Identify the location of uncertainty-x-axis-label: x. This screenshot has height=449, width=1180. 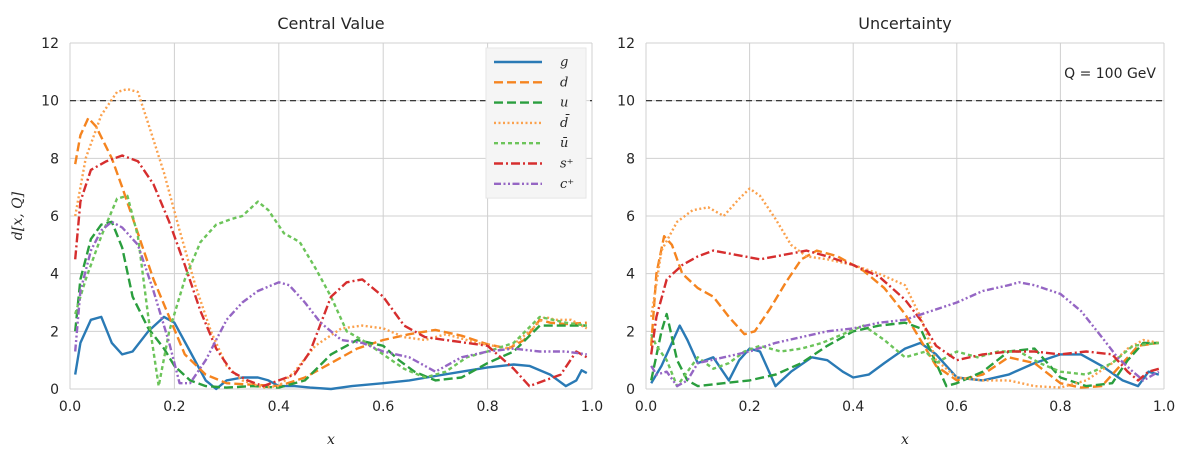
(905, 440).